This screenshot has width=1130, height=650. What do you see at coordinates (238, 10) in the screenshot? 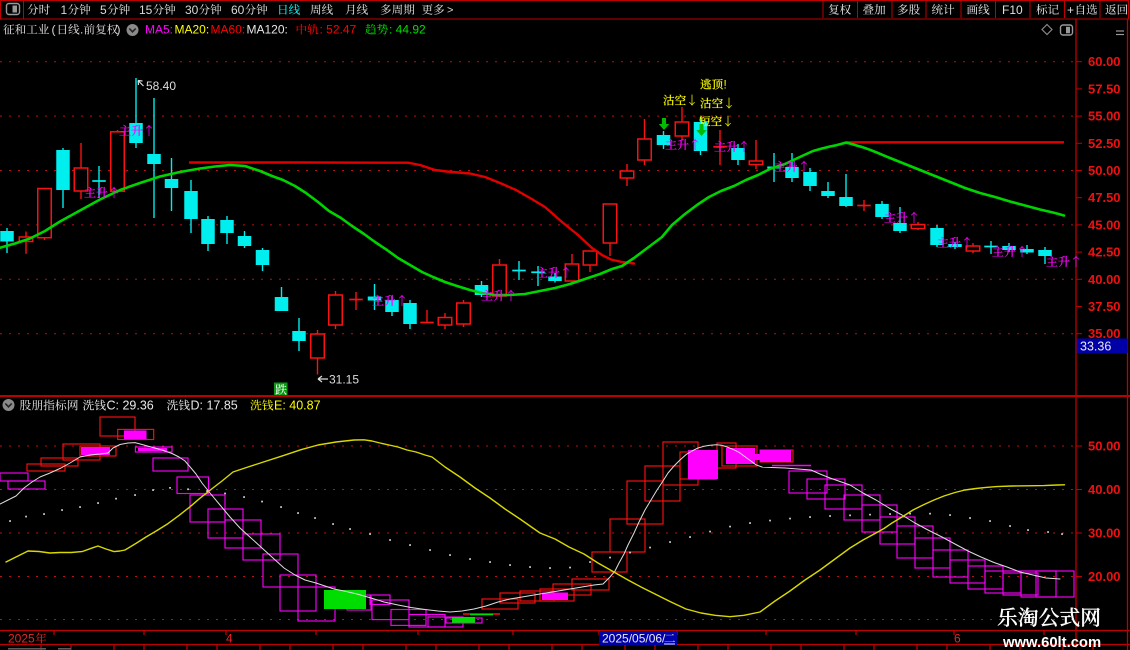
I see `svg-text: 60` at bounding box center [238, 10].